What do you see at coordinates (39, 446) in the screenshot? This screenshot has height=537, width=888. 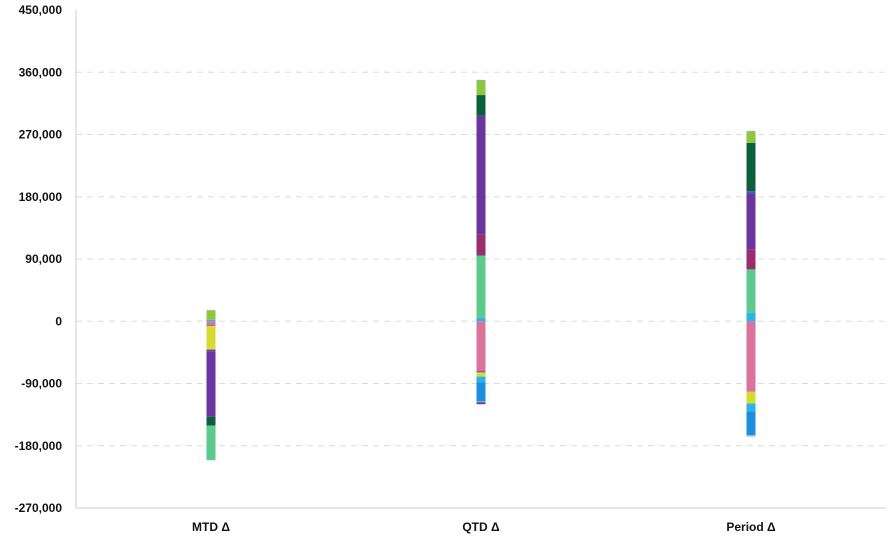 I see `y-tick-label: -180,000` at bounding box center [39, 446].